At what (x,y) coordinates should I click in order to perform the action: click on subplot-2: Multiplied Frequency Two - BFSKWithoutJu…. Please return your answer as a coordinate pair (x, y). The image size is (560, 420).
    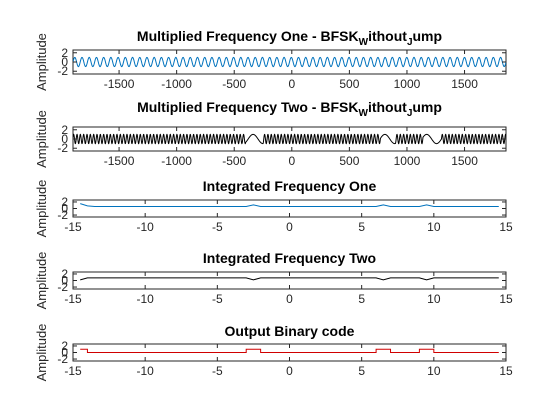
    Looking at the image, I should click on (270, 133).